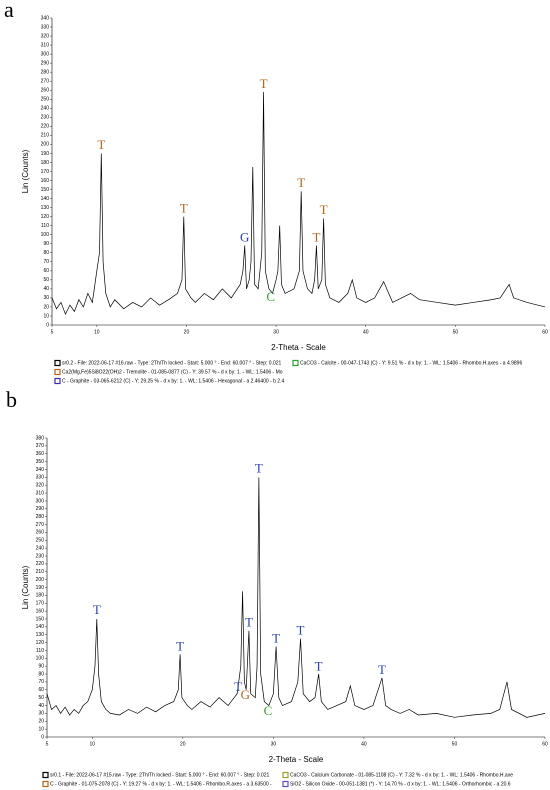 This screenshot has height=790, width=550. I want to click on y-tick-label: 0, so click(47, 325).